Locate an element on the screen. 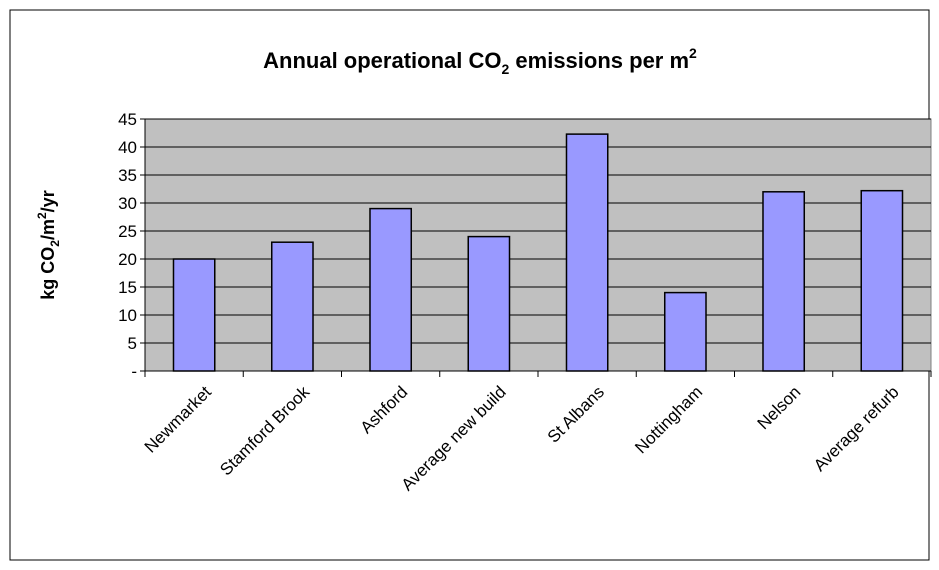 The width and height of the screenshot is (939, 570). y-tick-label: 10 is located at coordinates (127, 315).